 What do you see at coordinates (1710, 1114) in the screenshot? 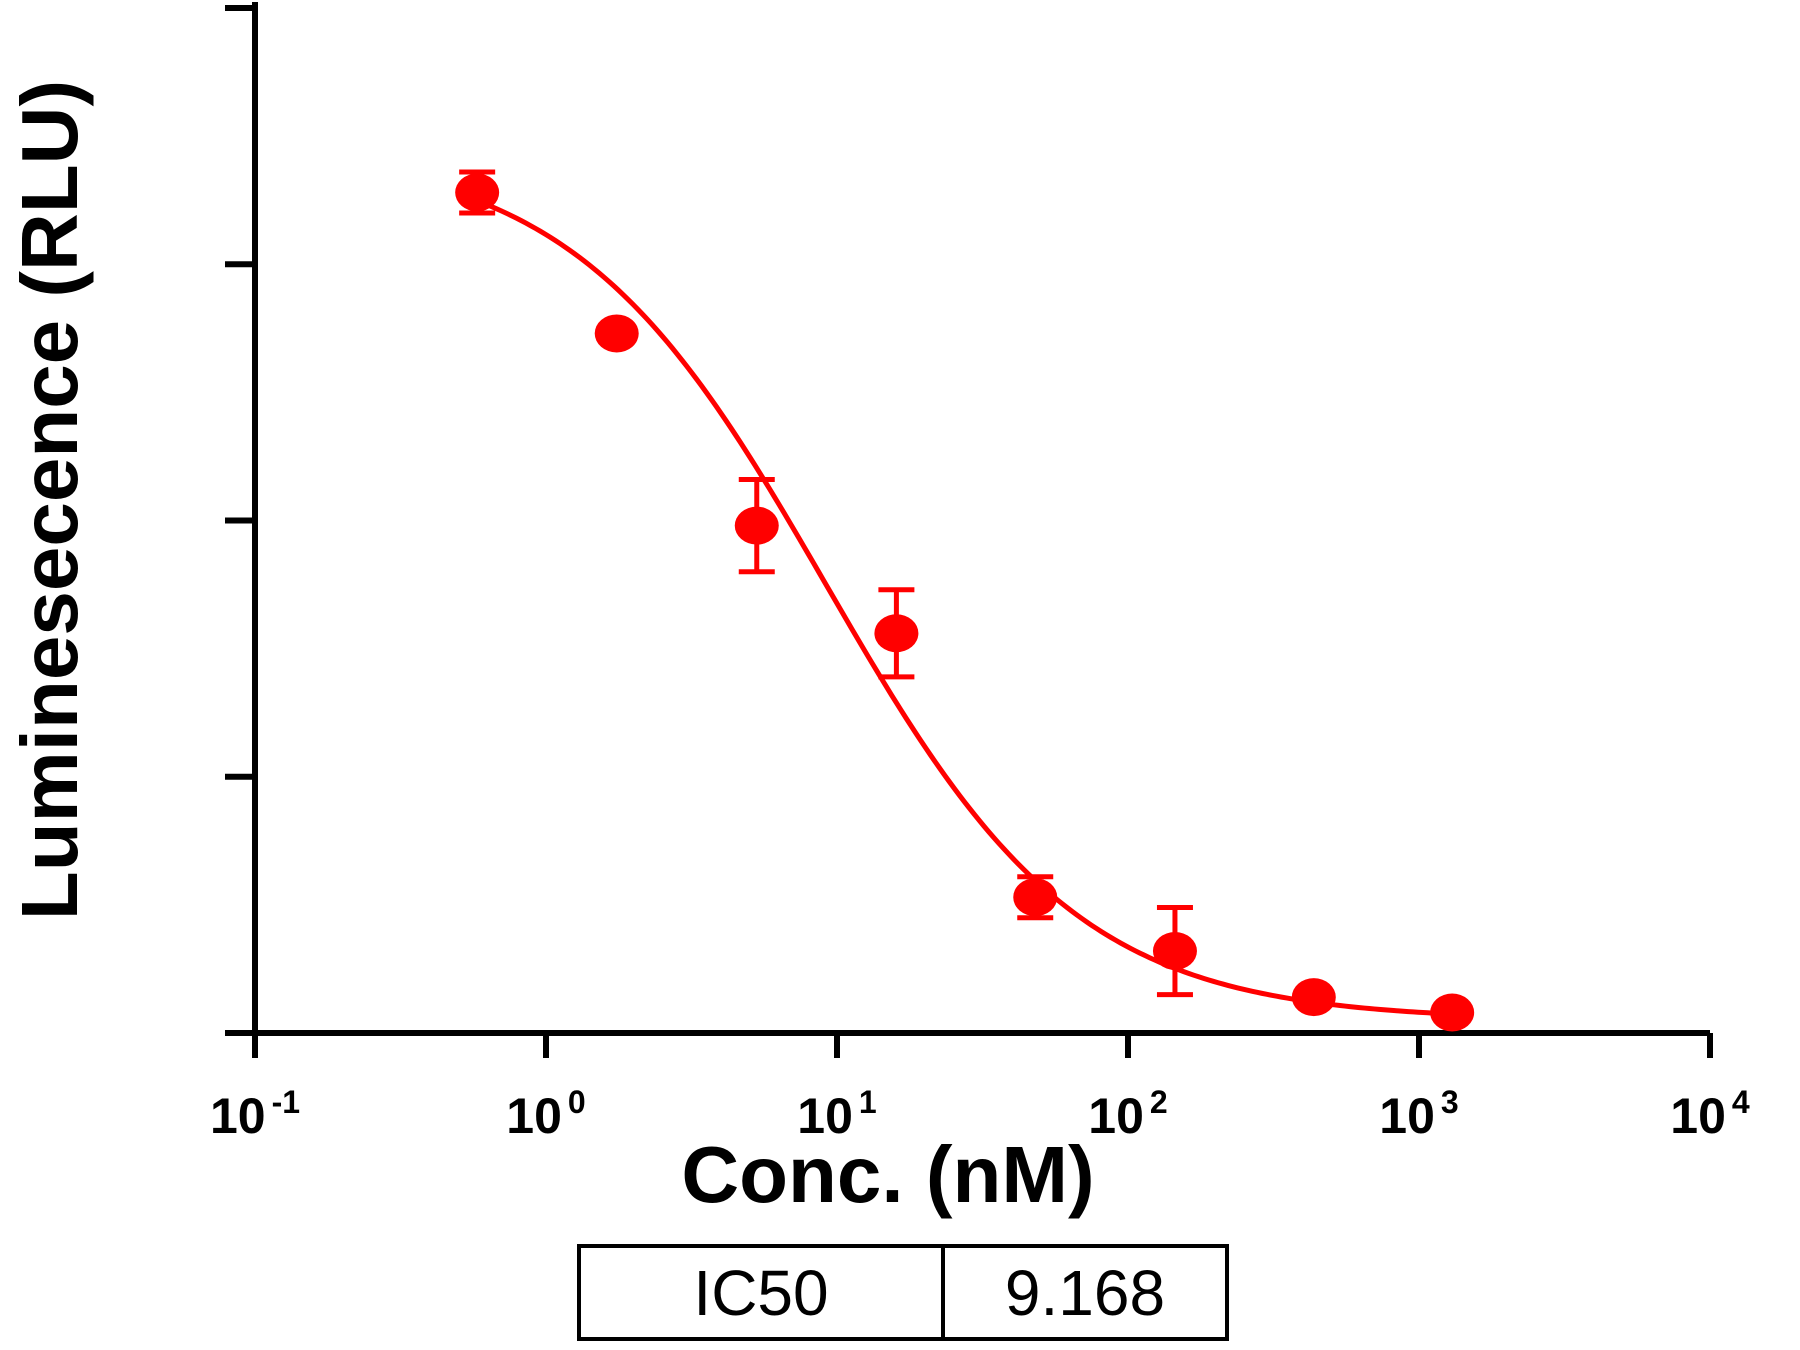
I see `x-tick-label: 10 4` at bounding box center [1710, 1114].